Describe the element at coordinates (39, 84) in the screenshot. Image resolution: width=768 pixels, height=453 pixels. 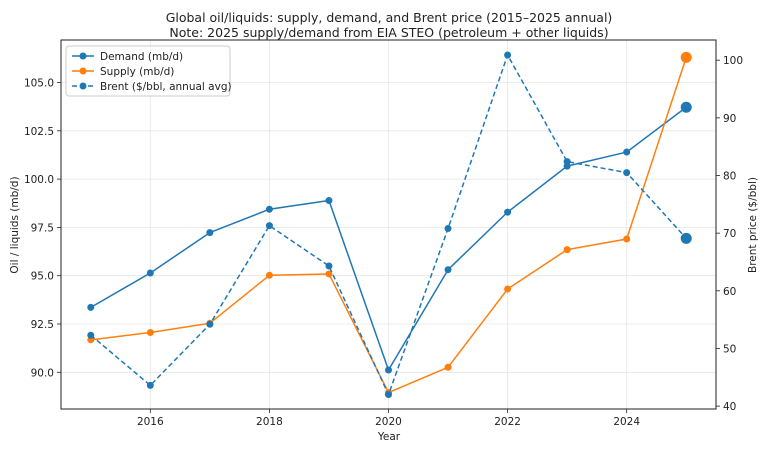
I see `y-tick-label: 105.0` at that location.